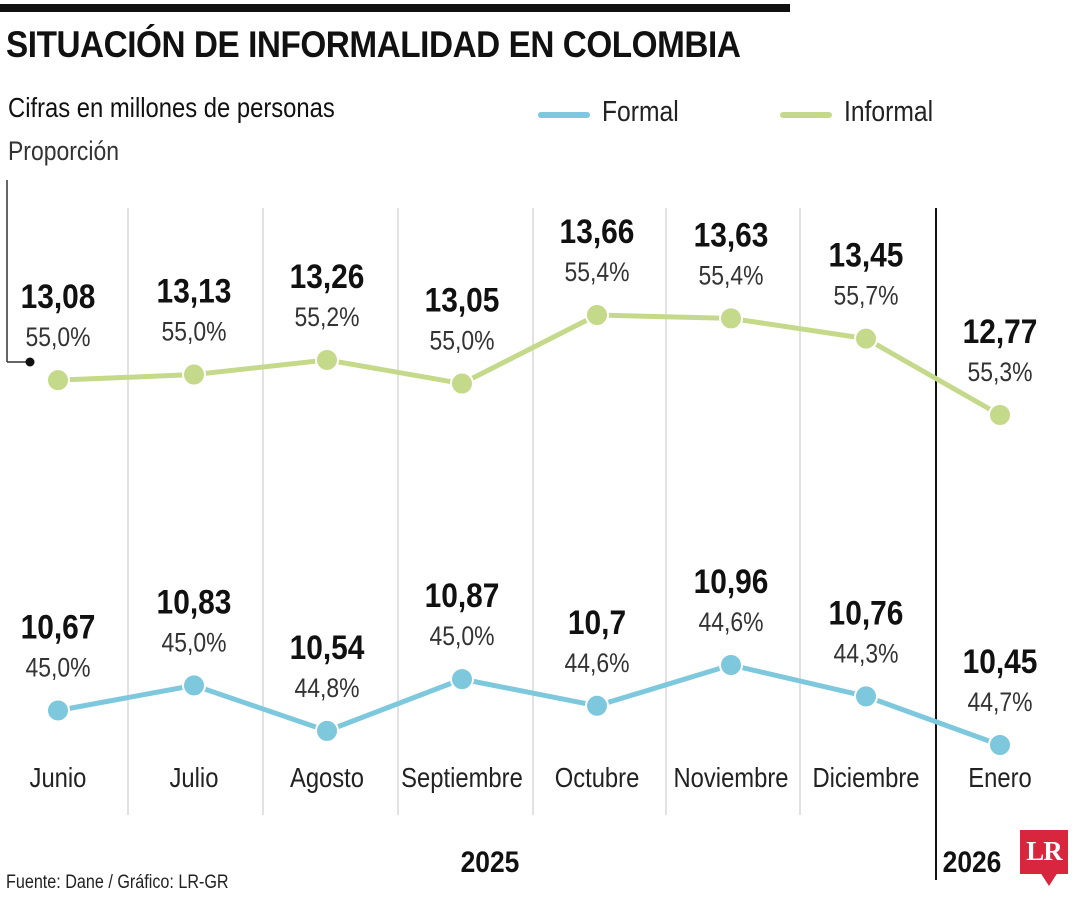 This screenshot has width=1080, height=900. Describe the element at coordinates (63, 151) in the screenshot. I see `proportion-label: Proporción` at that location.